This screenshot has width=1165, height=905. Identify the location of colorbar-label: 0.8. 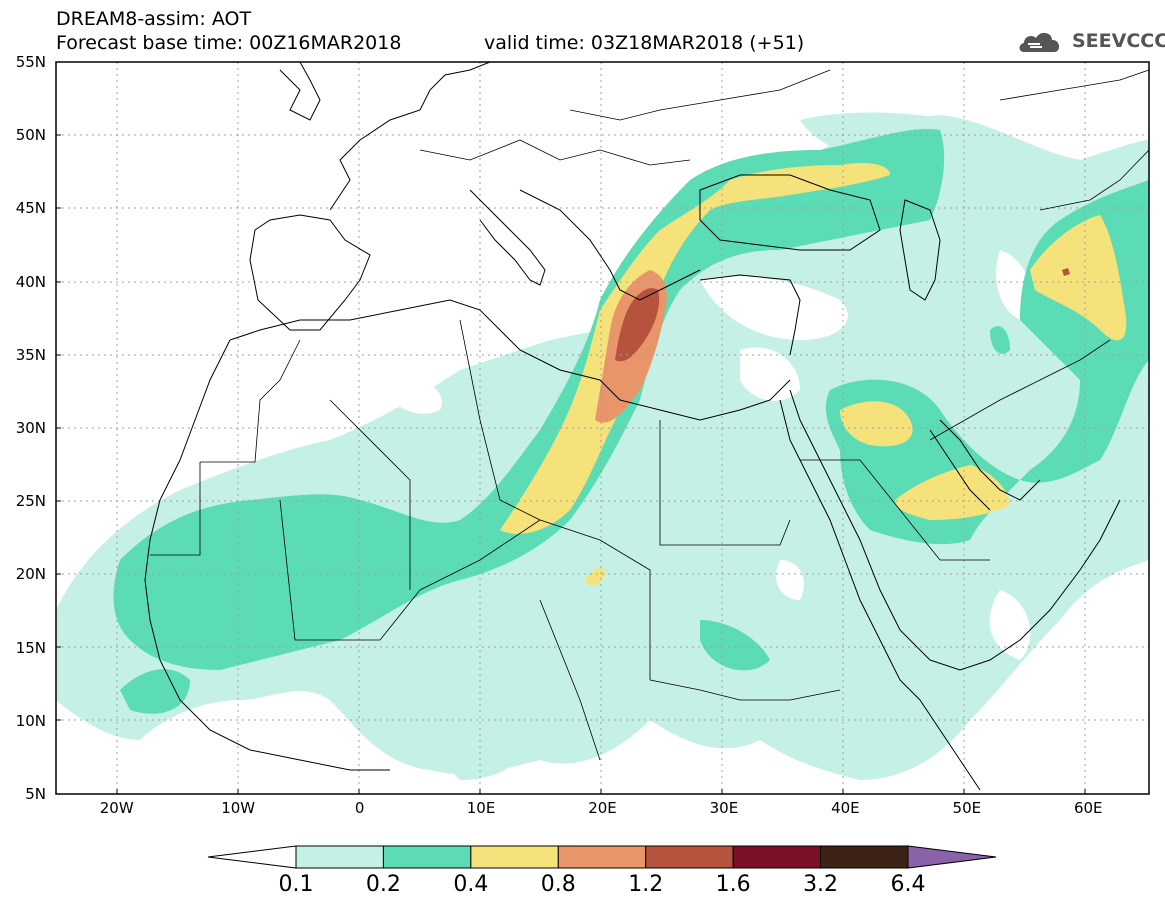
(558, 884).